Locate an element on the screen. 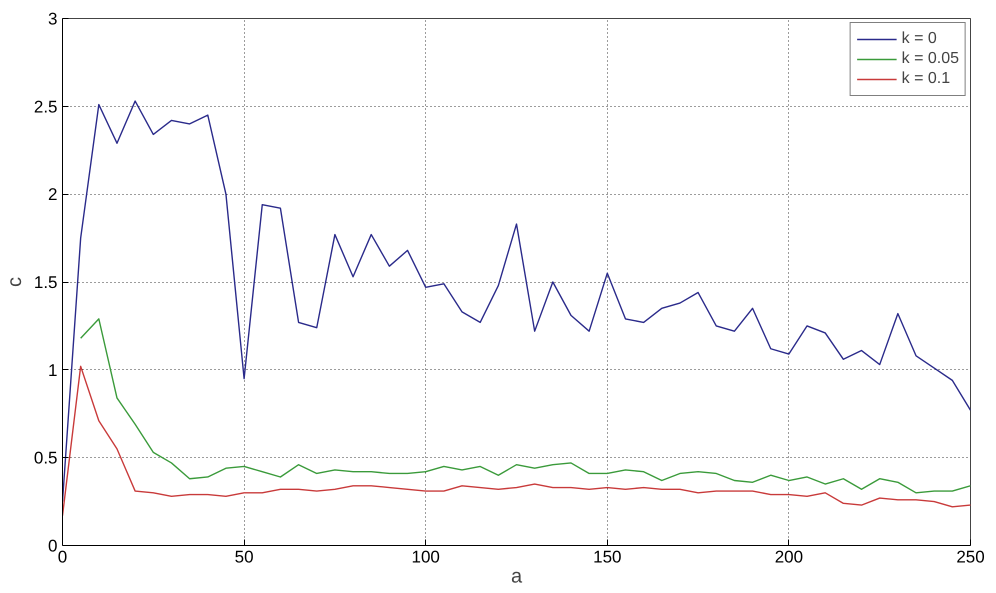 The width and height of the screenshot is (996, 593). legend-label: k = 0.1 is located at coordinates (926, 79).